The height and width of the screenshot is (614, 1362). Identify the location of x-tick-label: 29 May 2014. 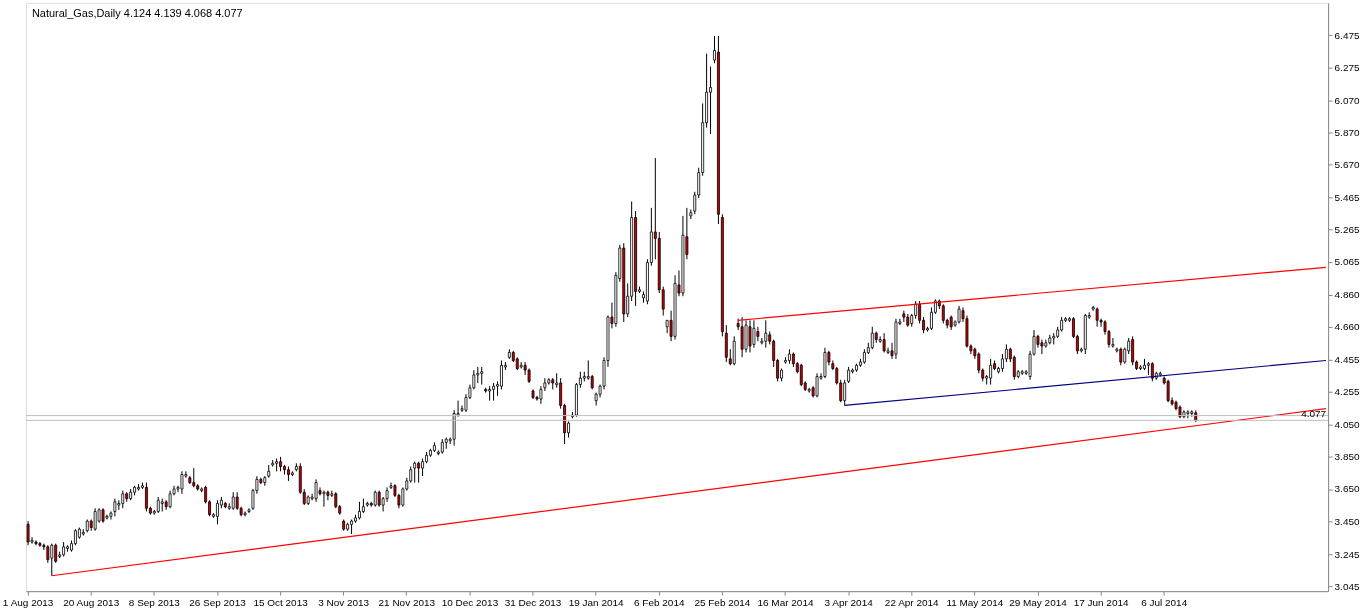
(1038, 602).